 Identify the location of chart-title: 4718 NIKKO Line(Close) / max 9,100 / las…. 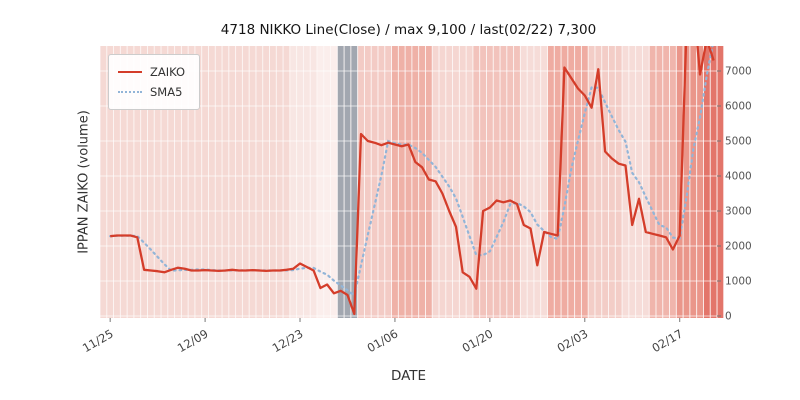
(408, 30).